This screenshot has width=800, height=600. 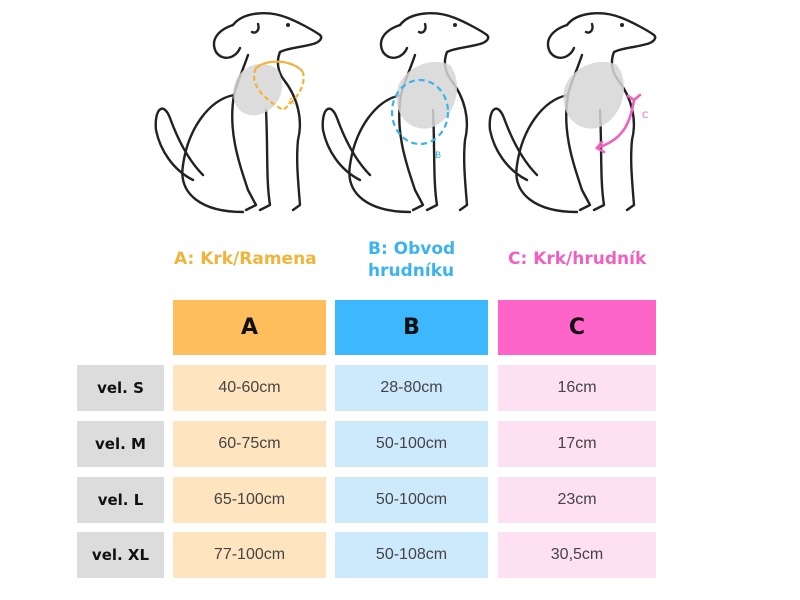 What do you see at coordinates (577, 444) in the screenshot?
I see `cell-m-c: 17cm` at bounding box center [577, 444].